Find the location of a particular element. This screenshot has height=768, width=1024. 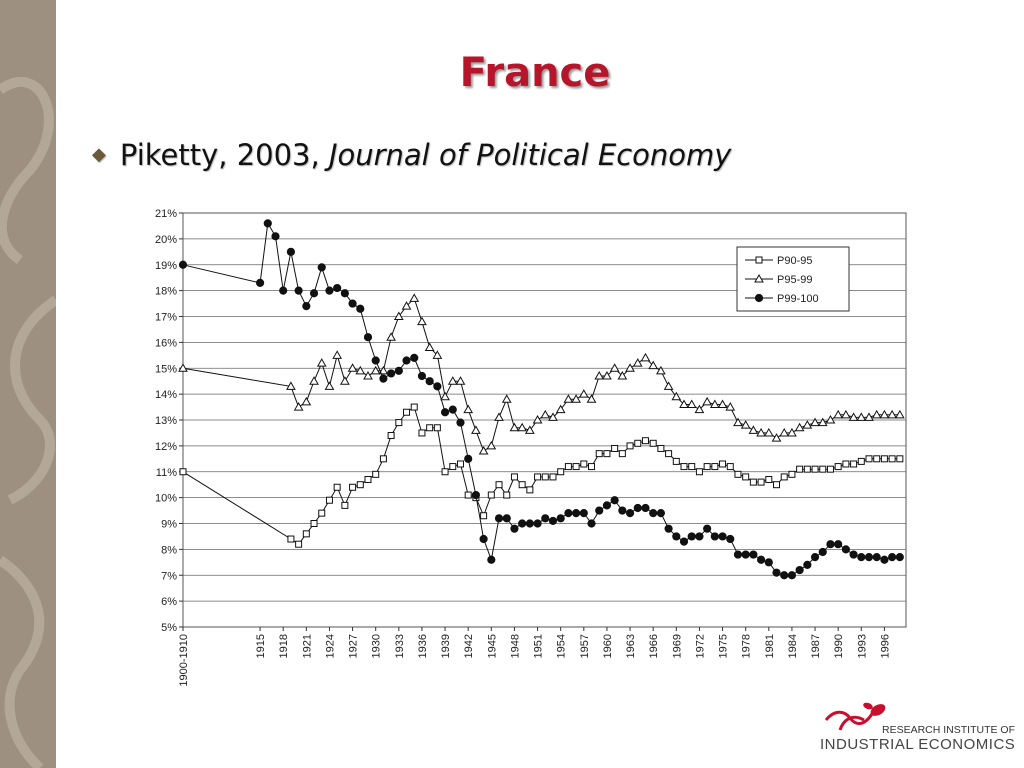

x-tick-label: 1918 is located at coordinates (284, 646).